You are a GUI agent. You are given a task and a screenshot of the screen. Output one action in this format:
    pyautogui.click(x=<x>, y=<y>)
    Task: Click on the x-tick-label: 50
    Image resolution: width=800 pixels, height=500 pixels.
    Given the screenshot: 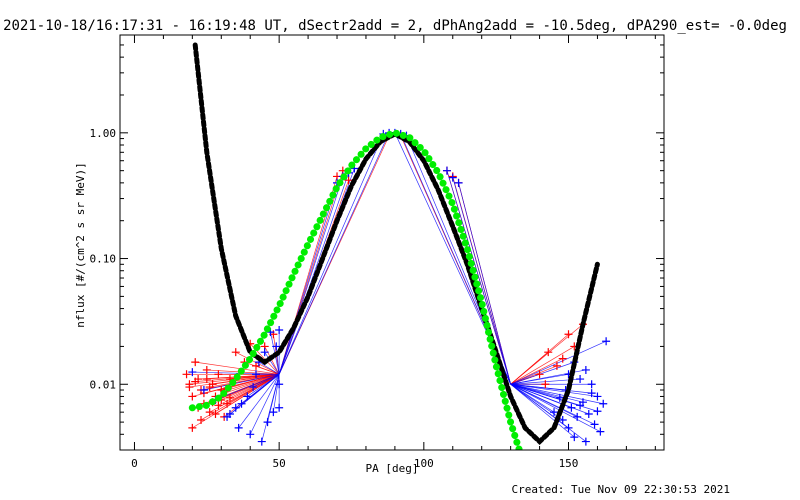 What is the action you would take?
    pyautogui.click(x=279, y=463)
    